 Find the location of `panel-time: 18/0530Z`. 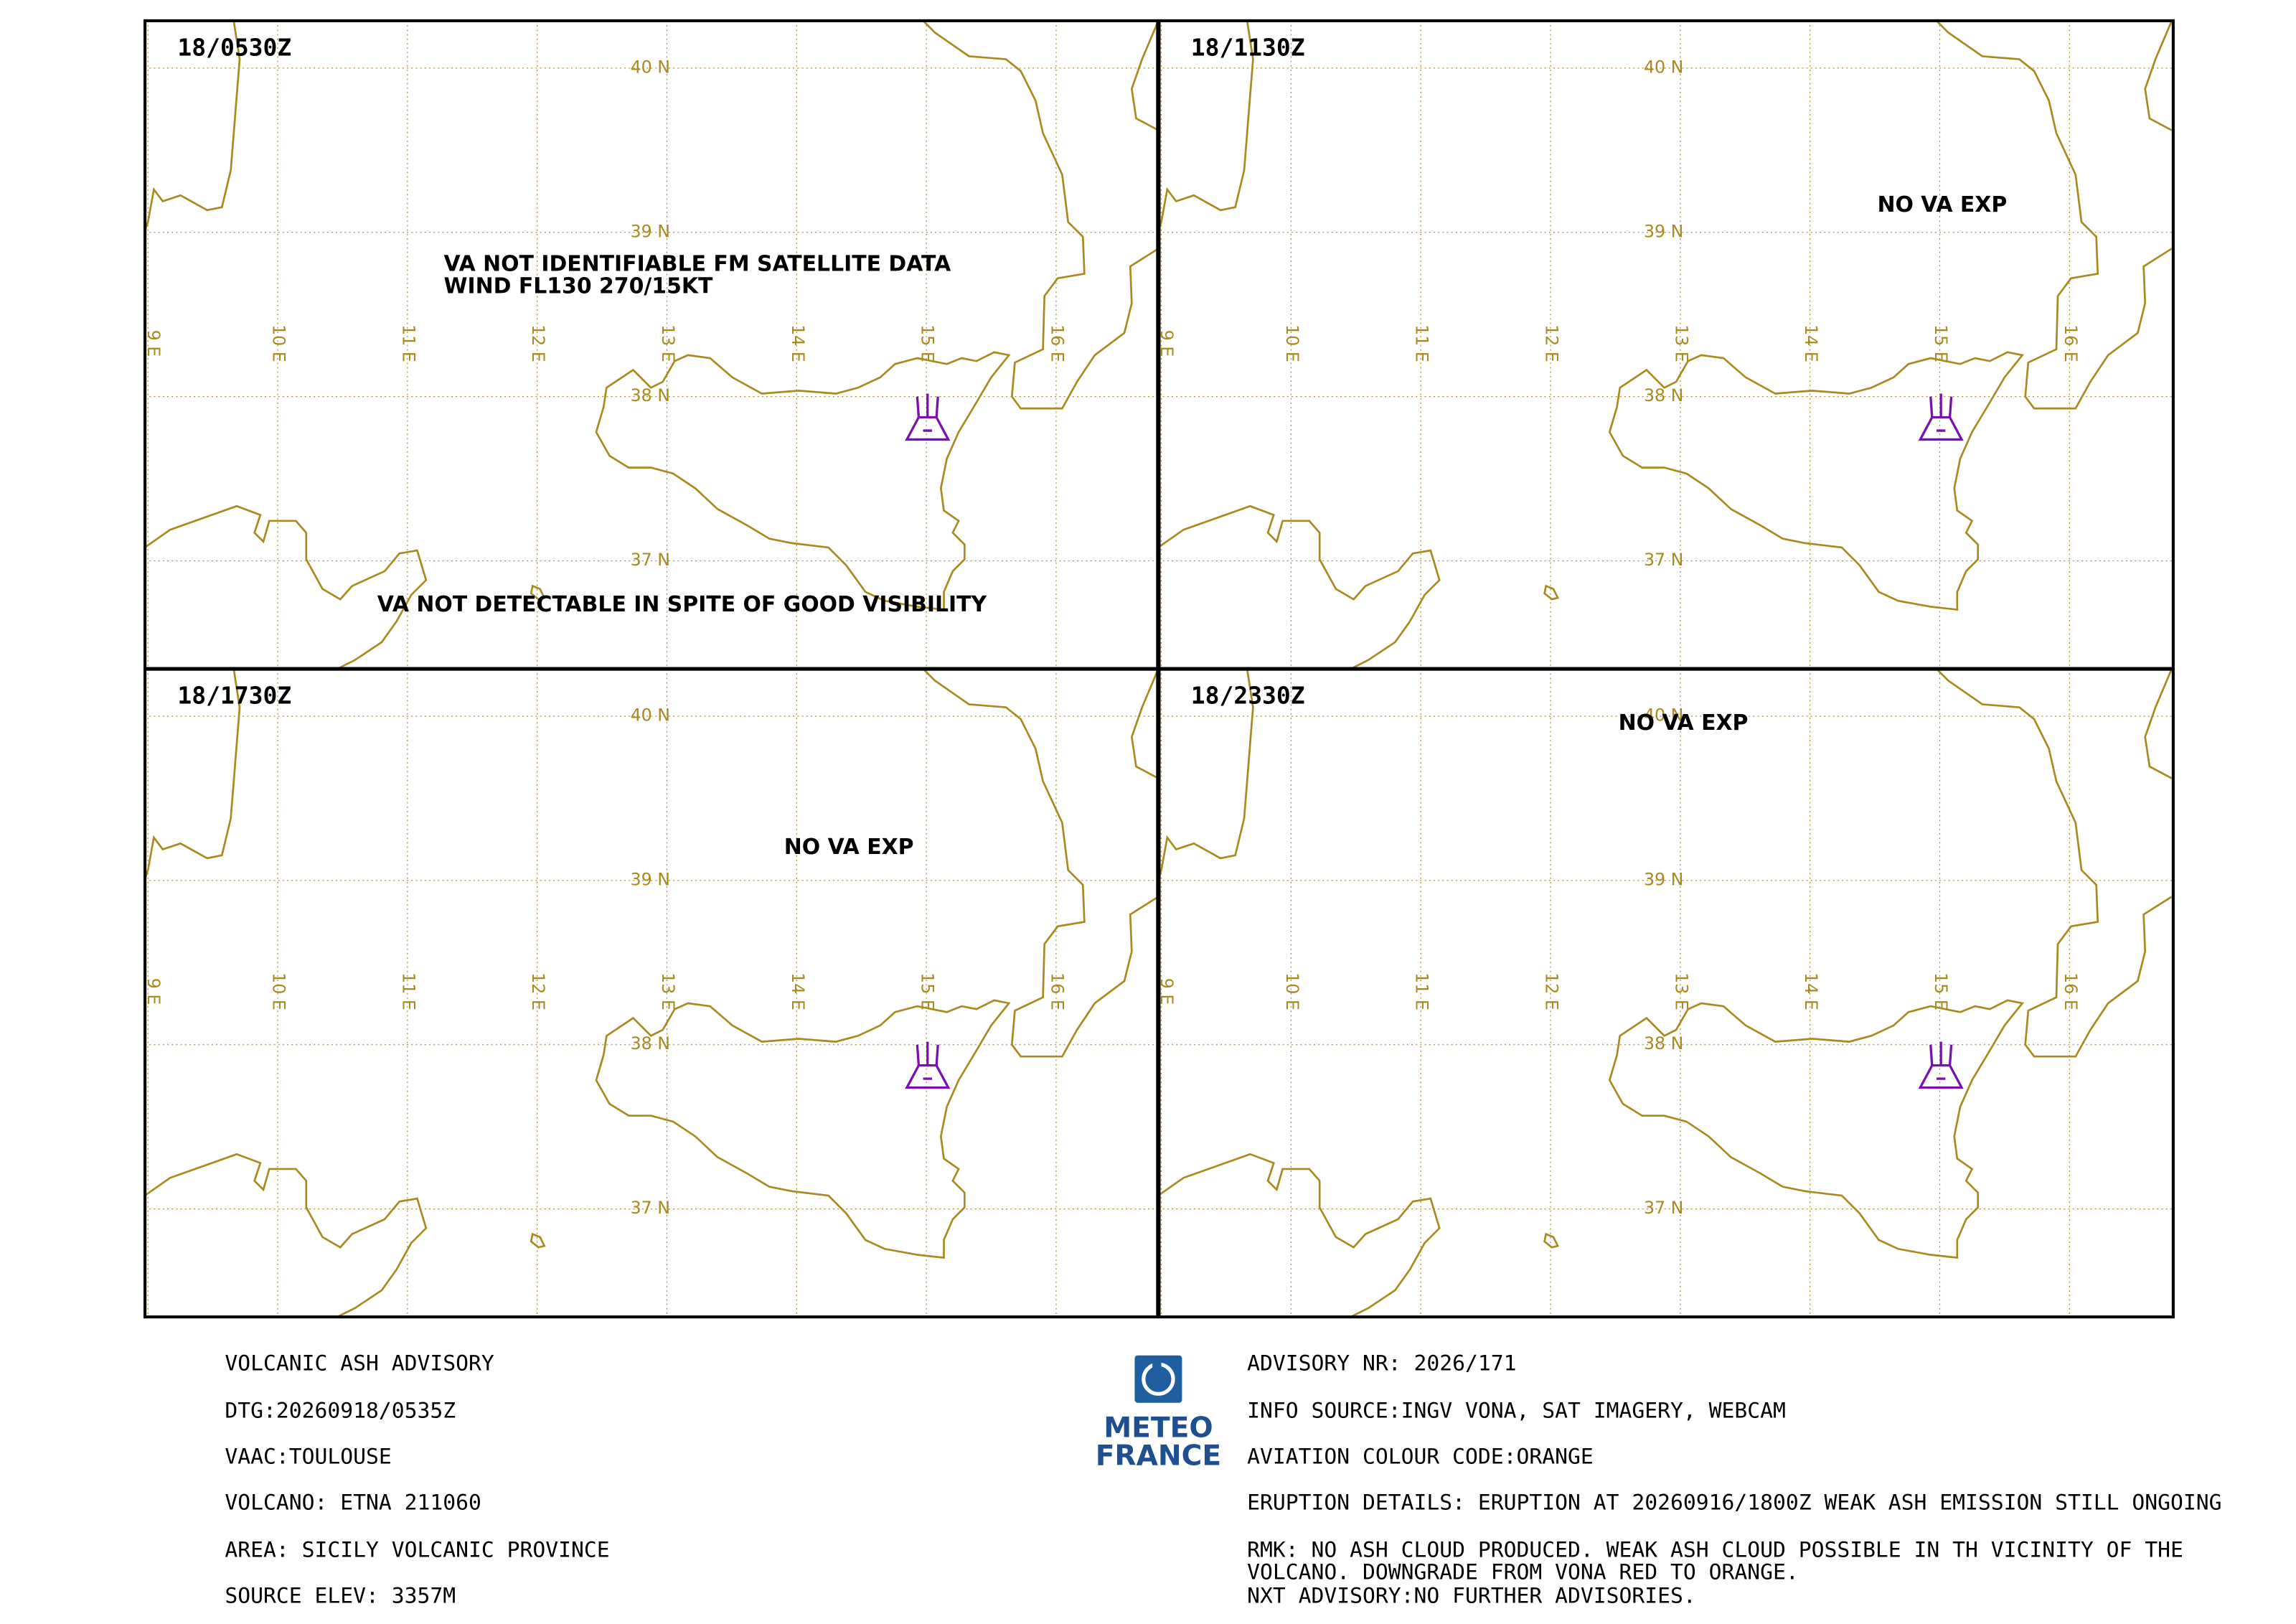

panel-time: 18/0530Z is located at coordinates (234, 48).